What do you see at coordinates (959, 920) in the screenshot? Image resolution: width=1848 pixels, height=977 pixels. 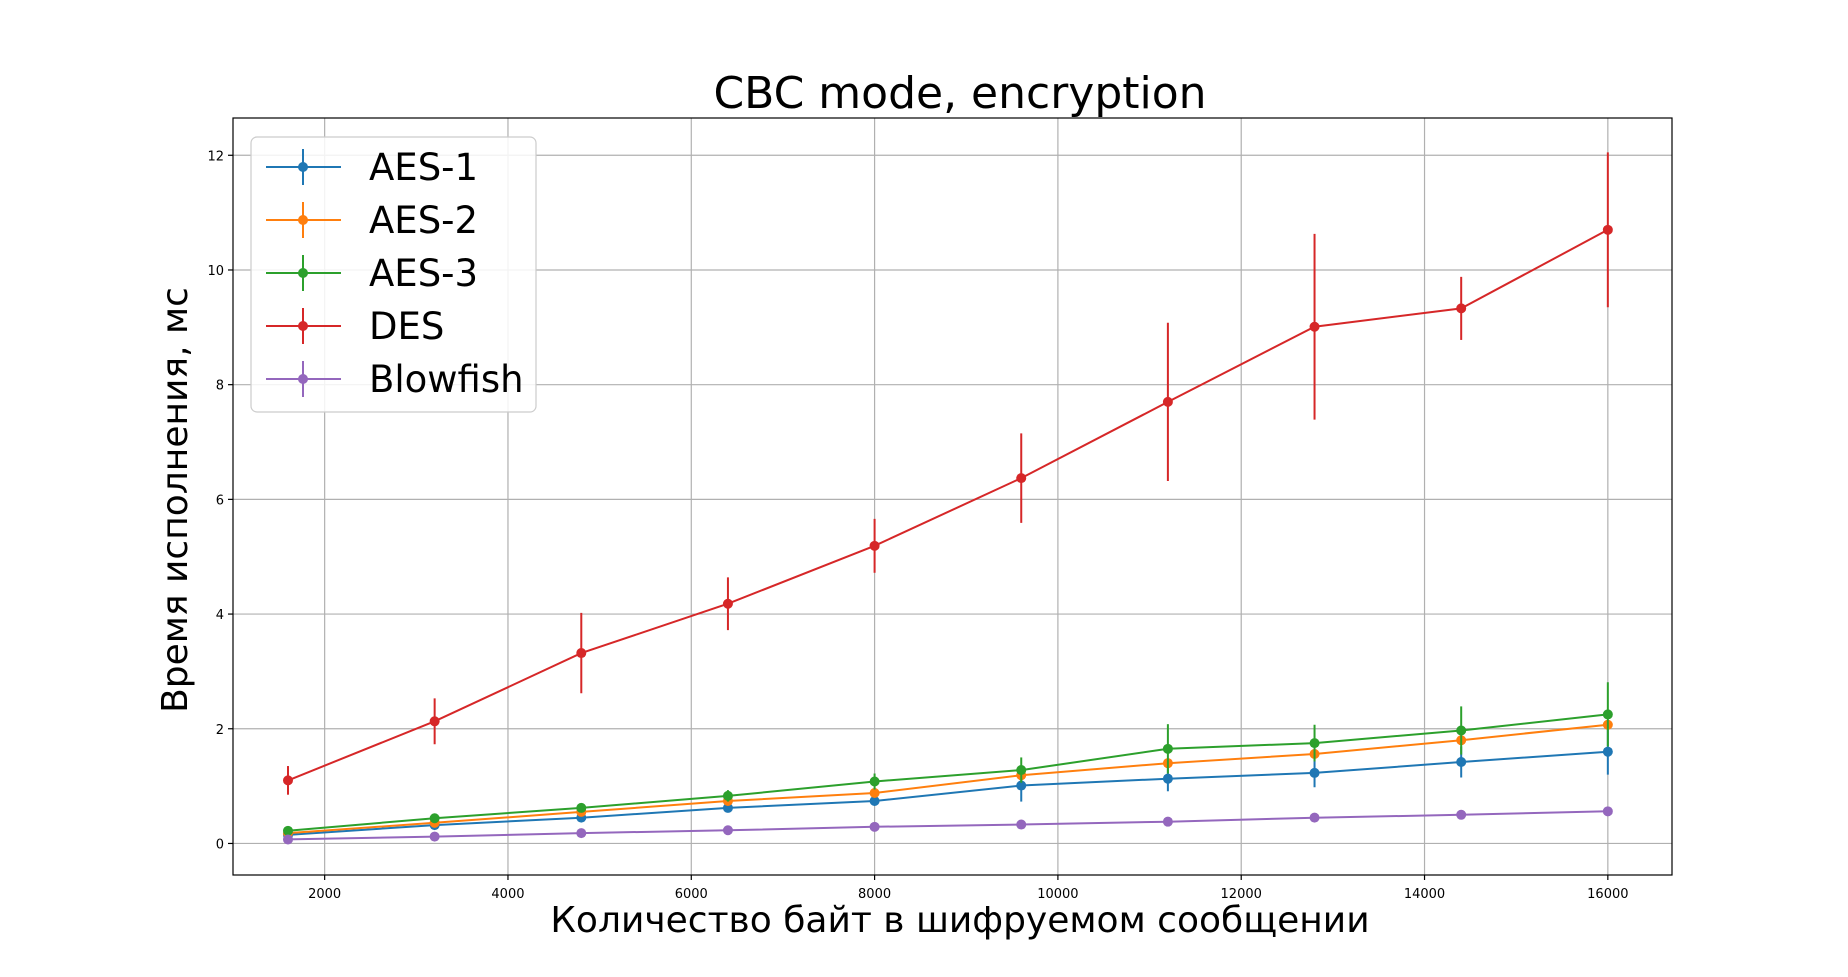 I see `x-axis-label: Количество байт в шифруемом сообщении` at bounding box center [959, 920].